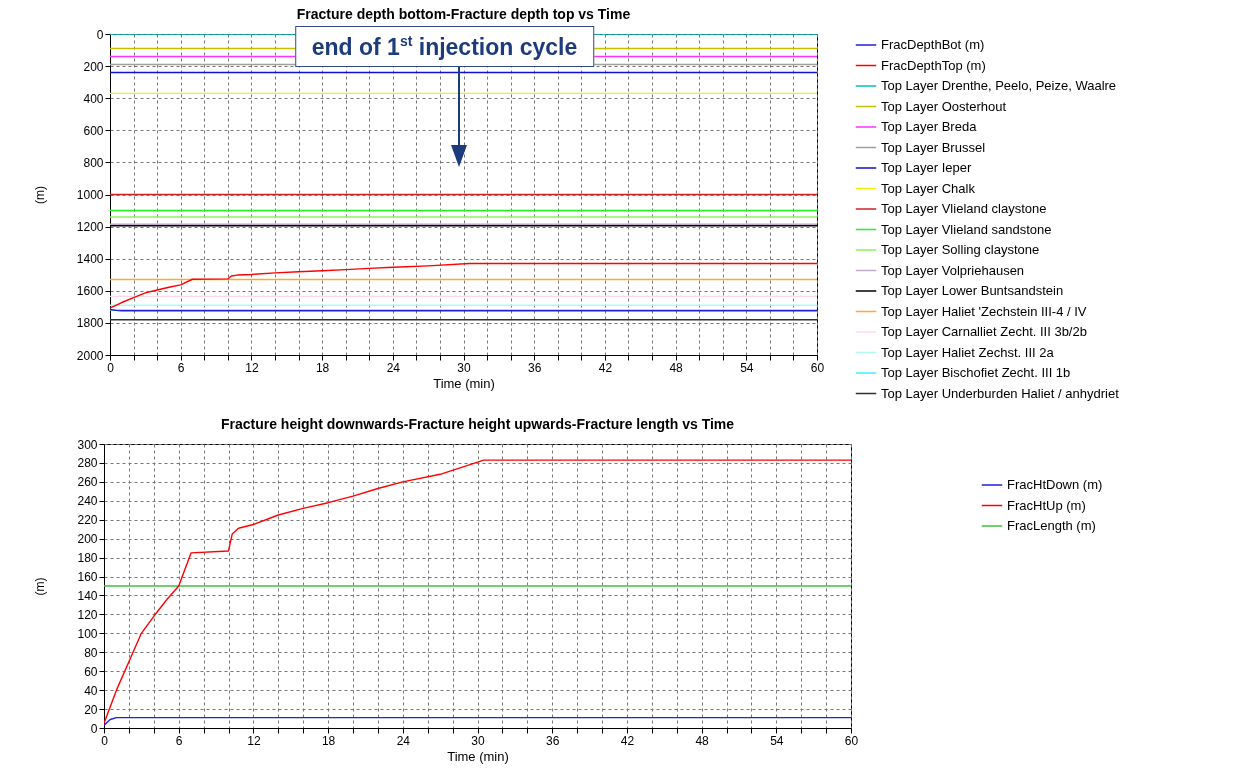  Describe the element at coordinates (929, 126) in the screenshot. I see `legend-label: Top Layer Breda` at that location.